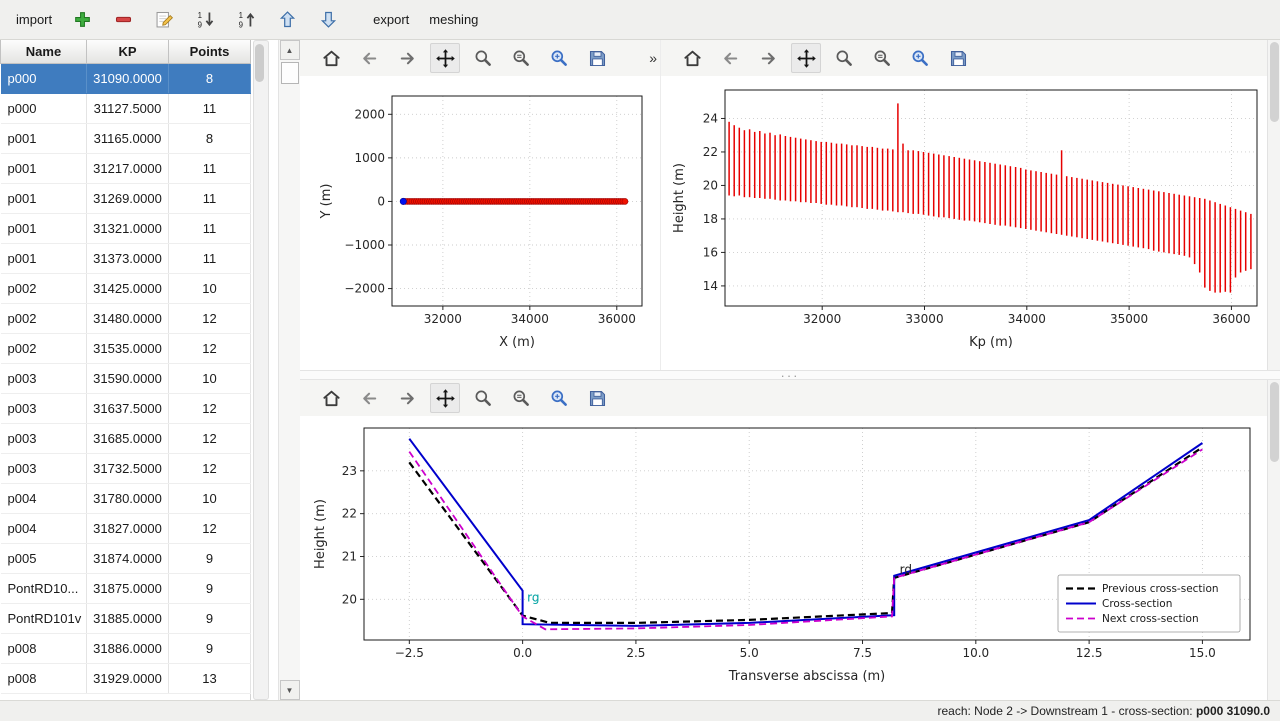 This screenshot has width=1280, height=721. I want to click on table-row: PontRD101v 31885.0000 9, so click(125, 618).